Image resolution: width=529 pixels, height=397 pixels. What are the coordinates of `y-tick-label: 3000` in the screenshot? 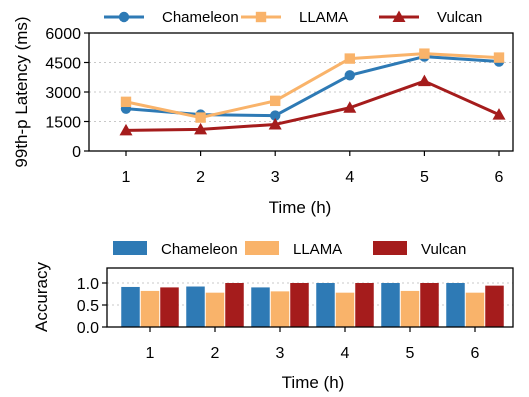 It's located at (63, 93).